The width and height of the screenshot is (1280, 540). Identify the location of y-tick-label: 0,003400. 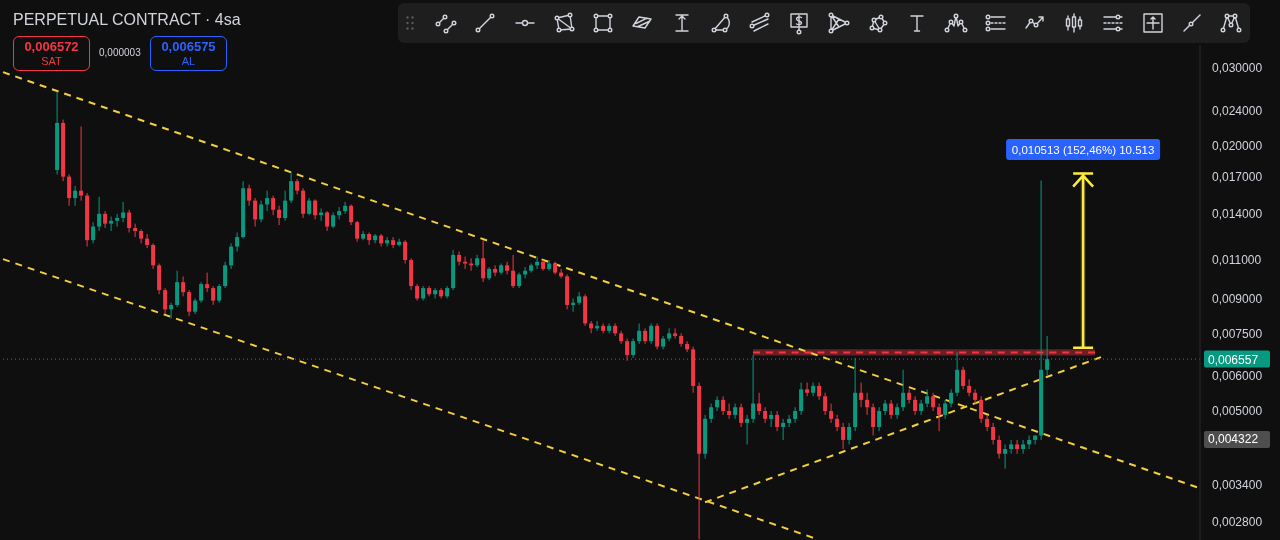
(1237, 485).